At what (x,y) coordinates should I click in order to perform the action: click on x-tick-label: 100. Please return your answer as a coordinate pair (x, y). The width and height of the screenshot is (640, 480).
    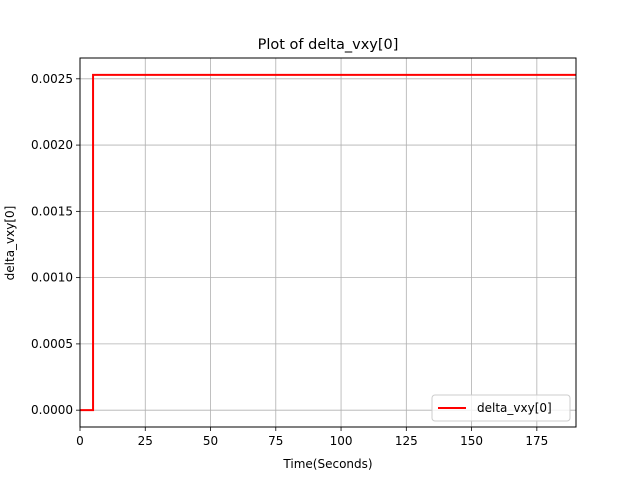
    Looking at the image, I should click on (341, 441).